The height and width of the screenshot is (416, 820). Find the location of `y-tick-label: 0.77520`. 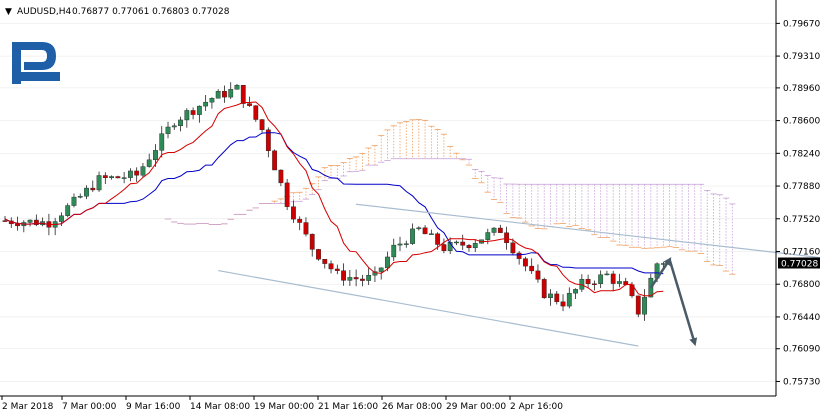

y-tick-label: 0.77520 is located at coordinates (801, 220).